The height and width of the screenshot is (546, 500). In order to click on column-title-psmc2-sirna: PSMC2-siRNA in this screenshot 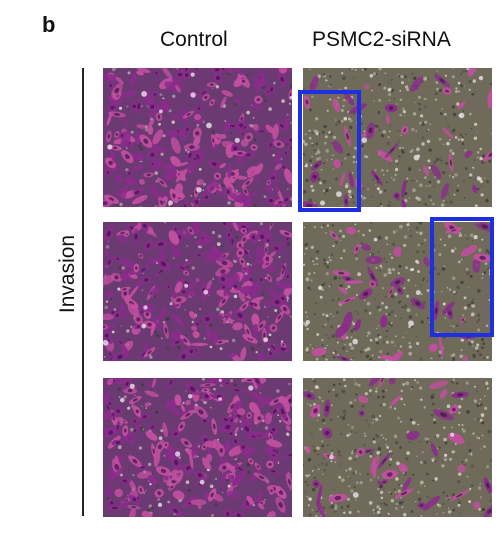, I will do `click(381, 39)`.